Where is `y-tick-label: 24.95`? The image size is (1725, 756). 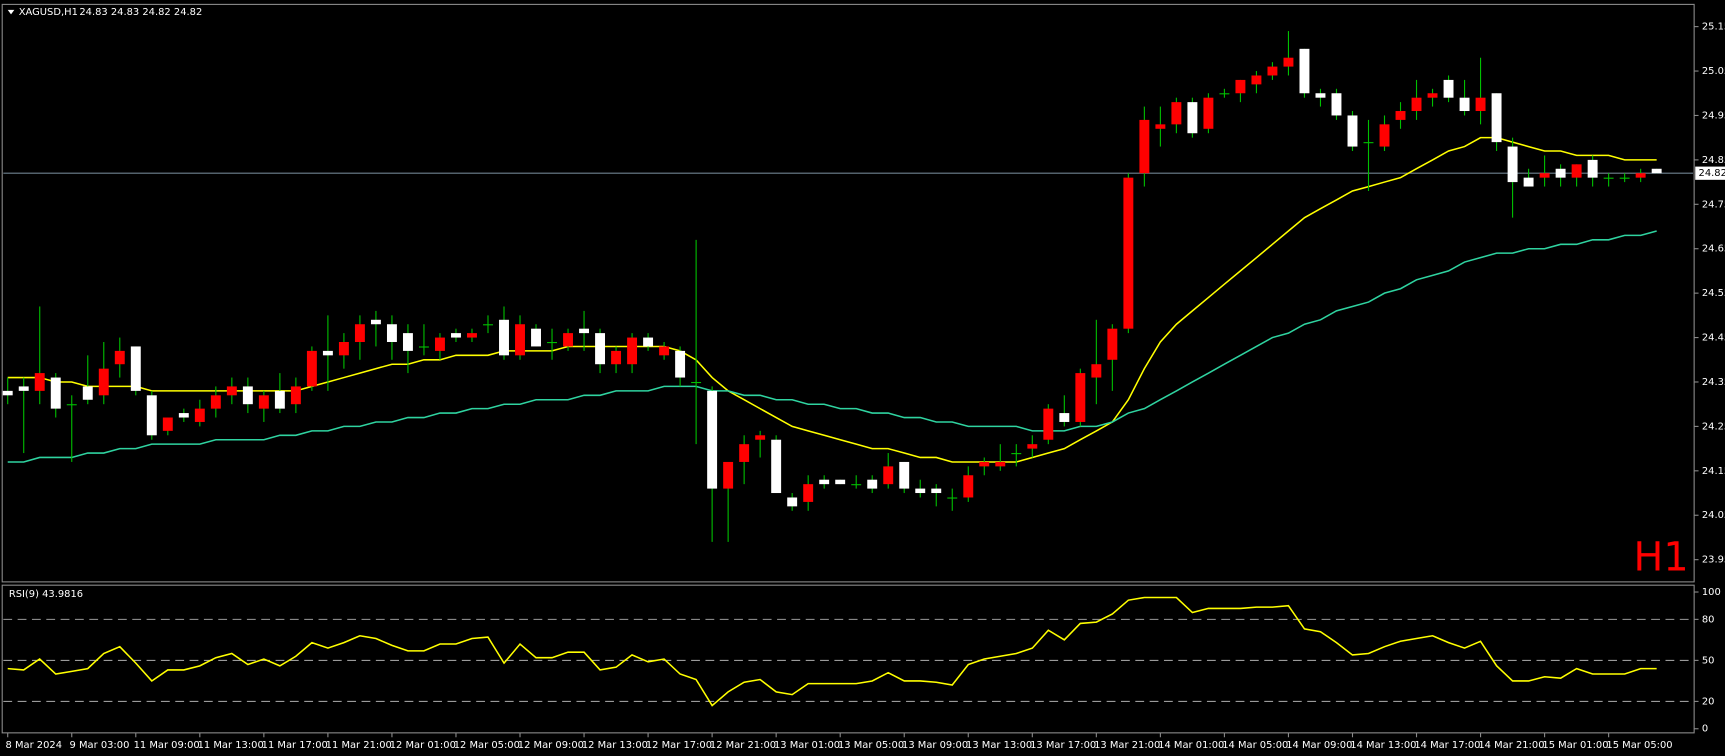 y-tick-label: 24.95 is located at coordinates (1713, 115).